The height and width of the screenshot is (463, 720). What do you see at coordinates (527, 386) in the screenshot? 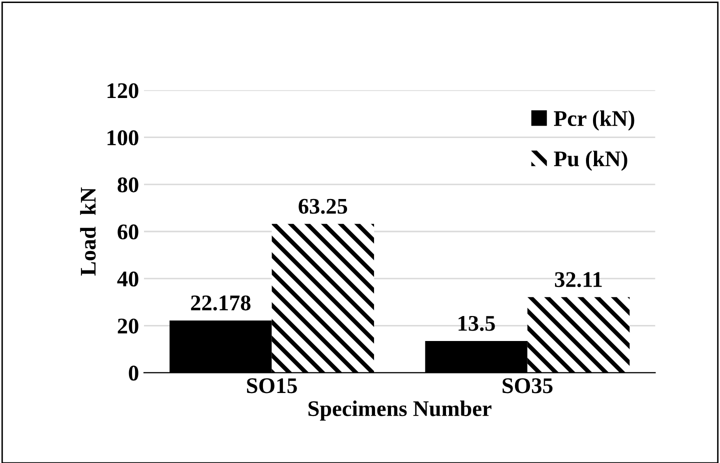
I see `x-tick-label: SO35` at bounding box center [527, 386].